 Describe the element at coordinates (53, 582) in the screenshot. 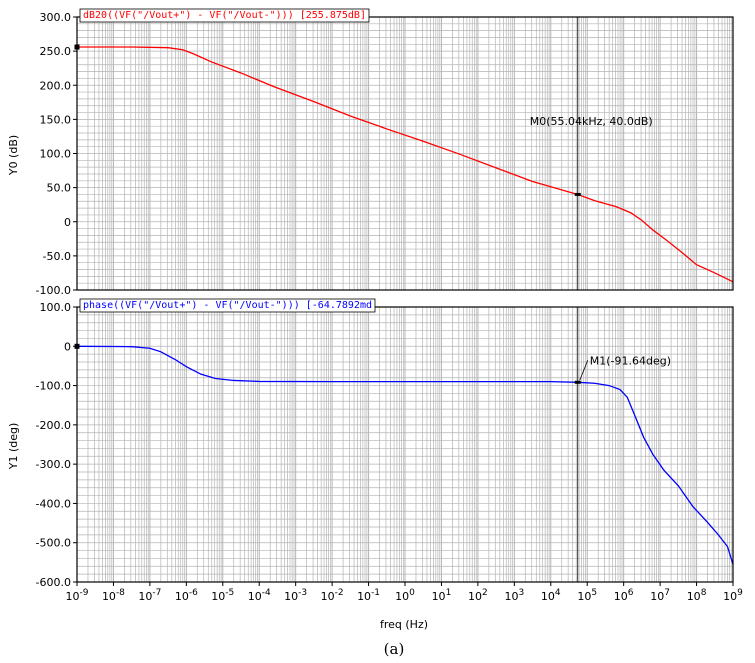

I see `y-tick-label: -600.0` at that location.